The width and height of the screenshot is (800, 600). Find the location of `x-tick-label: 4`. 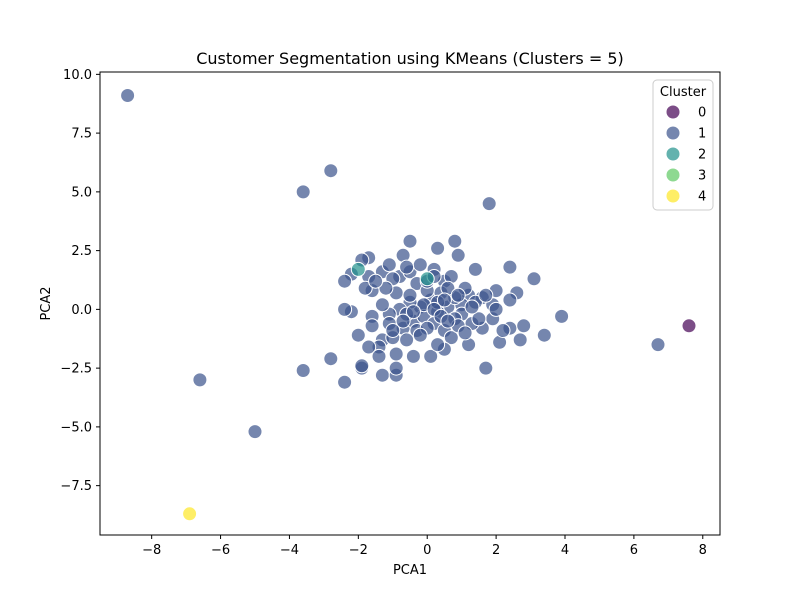

x-tick-label: 4 is located at coordinates (565, 550).